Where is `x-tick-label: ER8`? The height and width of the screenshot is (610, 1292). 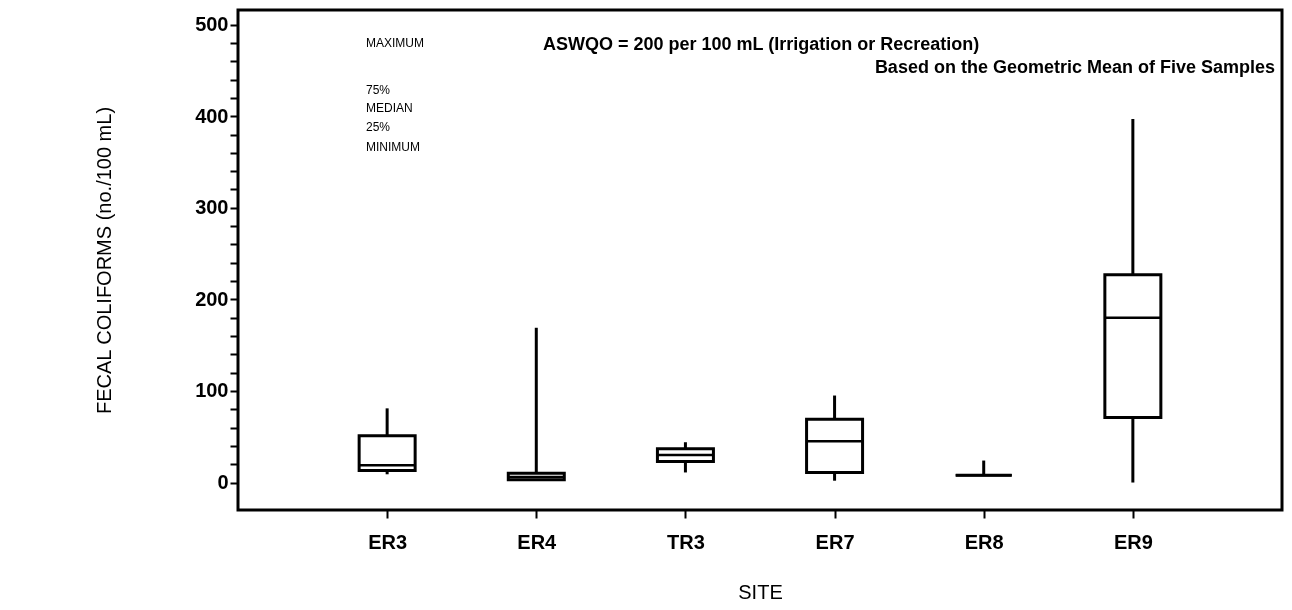 x-tick-label: ER8 is located at coordinates (984, 541).